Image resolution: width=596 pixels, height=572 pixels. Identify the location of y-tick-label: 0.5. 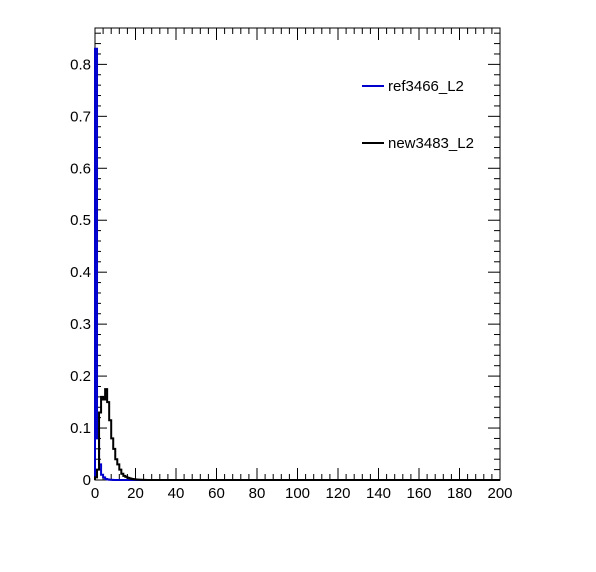
(80, 220).